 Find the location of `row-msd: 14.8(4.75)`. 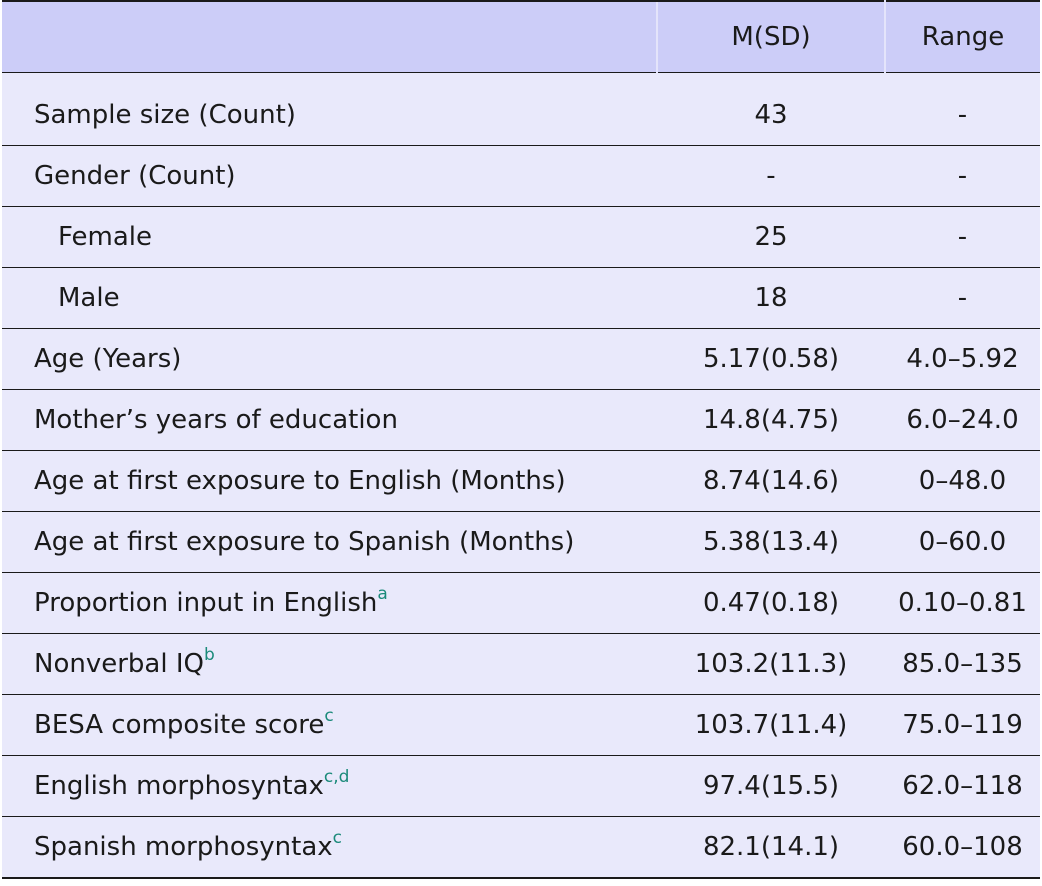

row-msd: 14.8(4.75) is located at coordinates (771, 420).